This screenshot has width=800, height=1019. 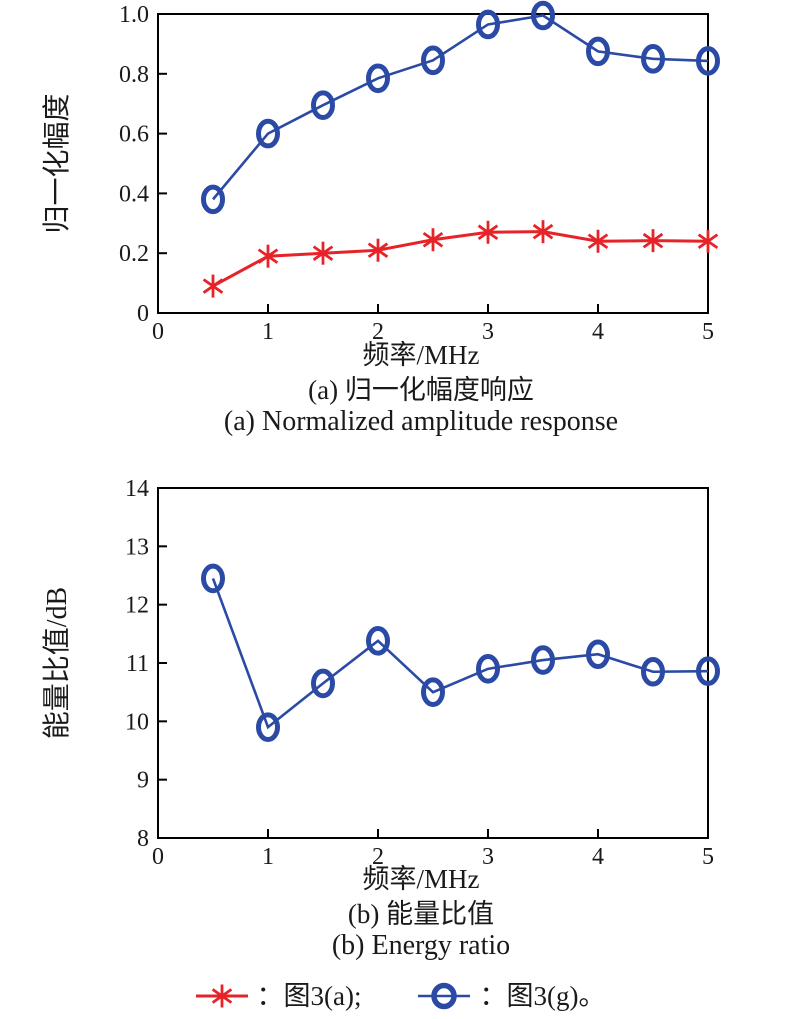 I want to click on y-tick-label: 14, so click(x=137, y=489).